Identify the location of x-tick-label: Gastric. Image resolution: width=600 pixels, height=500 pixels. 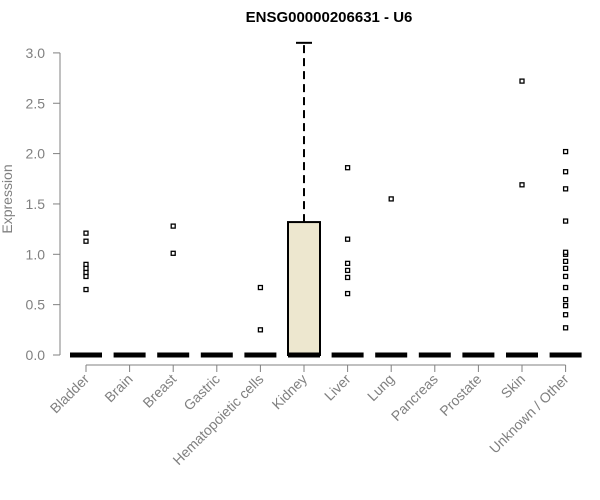
(201, 392).